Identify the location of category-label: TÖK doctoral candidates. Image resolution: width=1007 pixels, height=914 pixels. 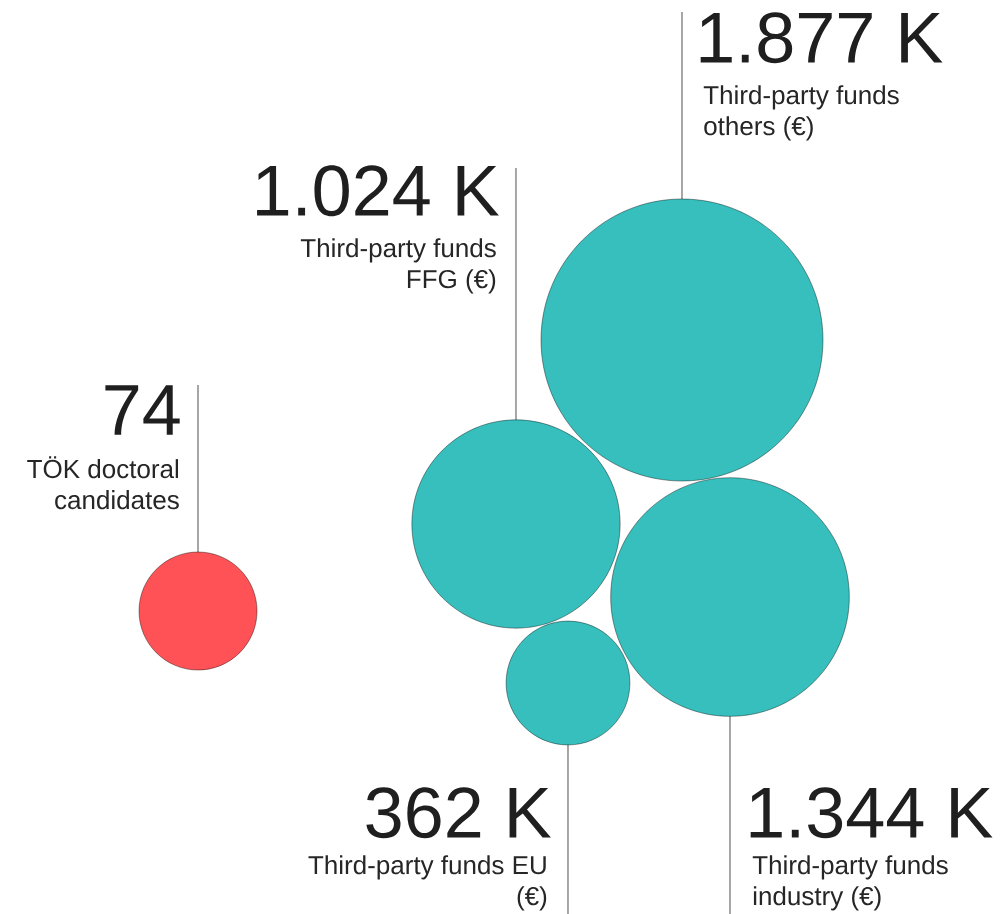
(103, 483).